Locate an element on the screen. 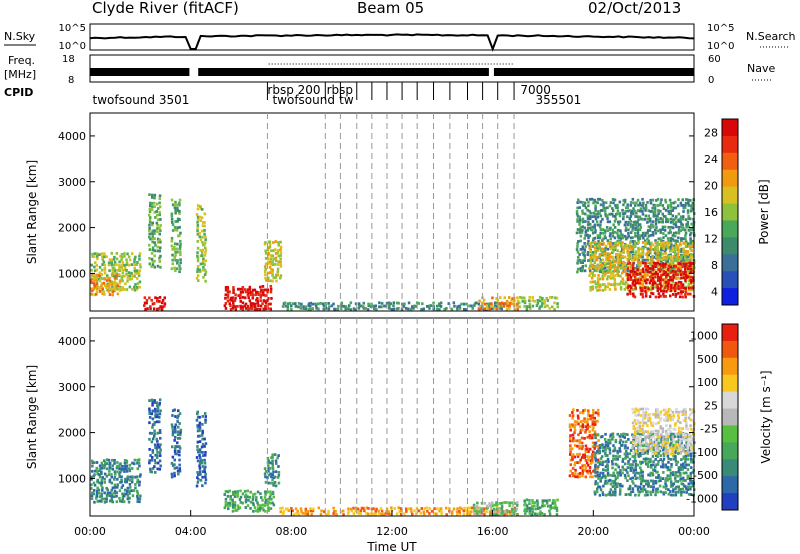 The image size is (800, 554). ytick-label: 4000 is located at coordinates (72, 341).